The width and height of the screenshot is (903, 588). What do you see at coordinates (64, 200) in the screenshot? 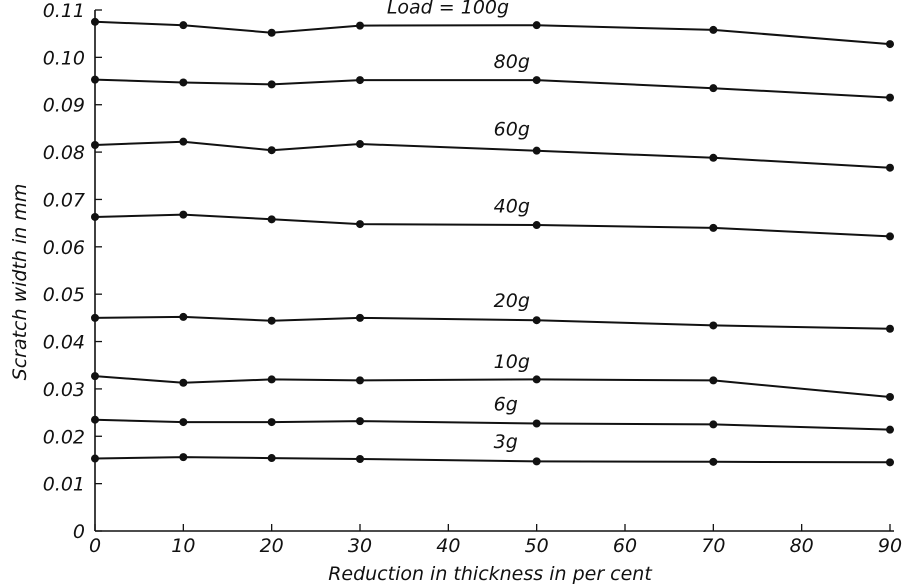
I see `y-tick-label: 0.07` at bounding box center [64, 200].